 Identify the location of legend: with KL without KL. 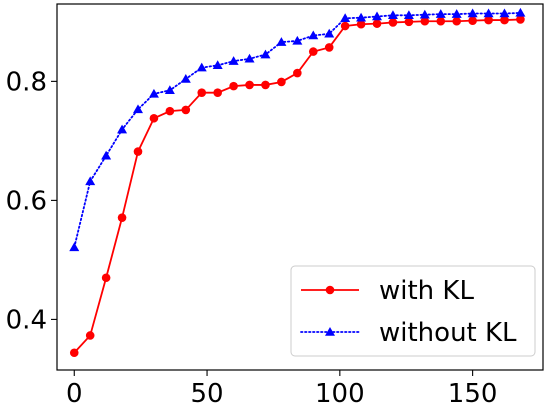
(413, 311).